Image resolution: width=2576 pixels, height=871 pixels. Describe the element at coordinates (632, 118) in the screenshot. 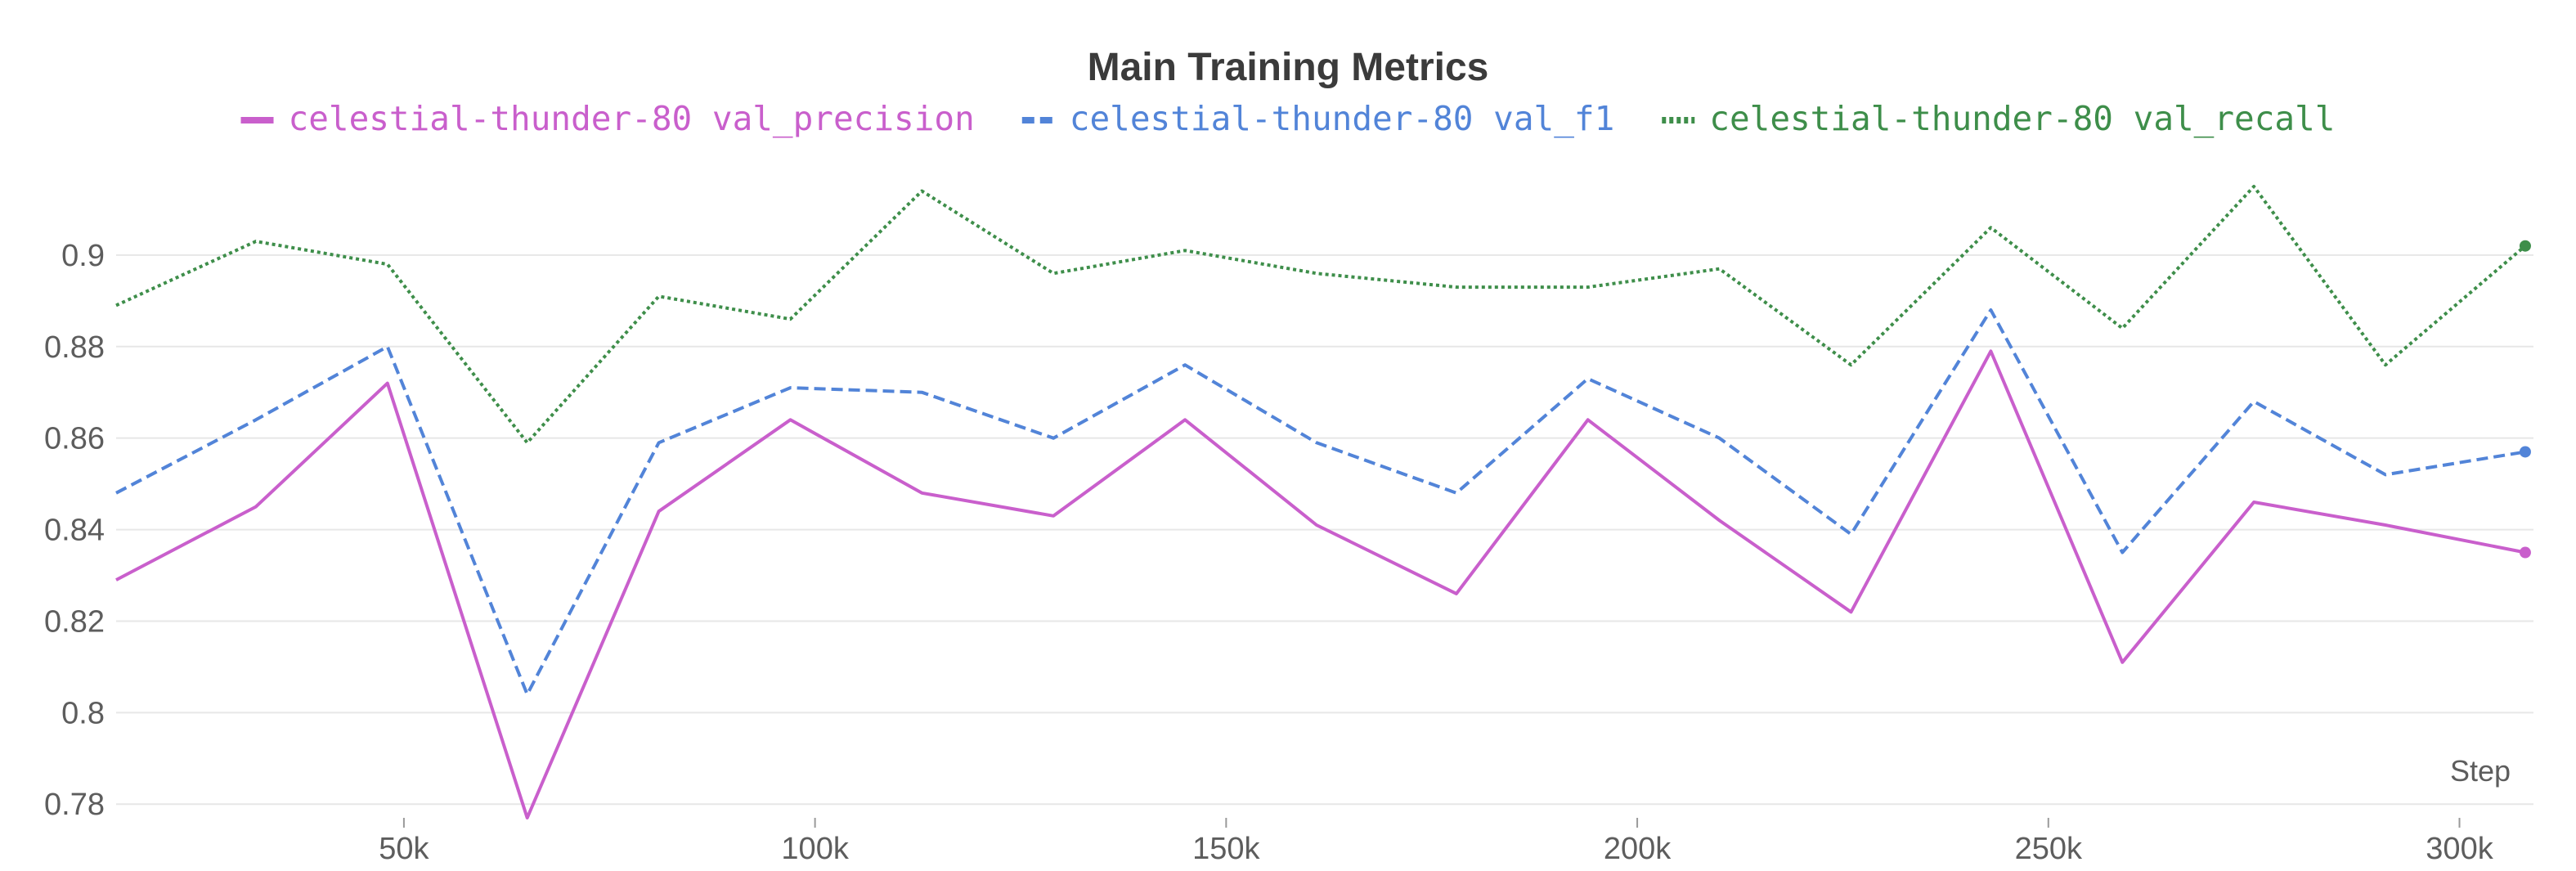

I see `legend-label: celestial-thunder-80 val_precision` at that location.